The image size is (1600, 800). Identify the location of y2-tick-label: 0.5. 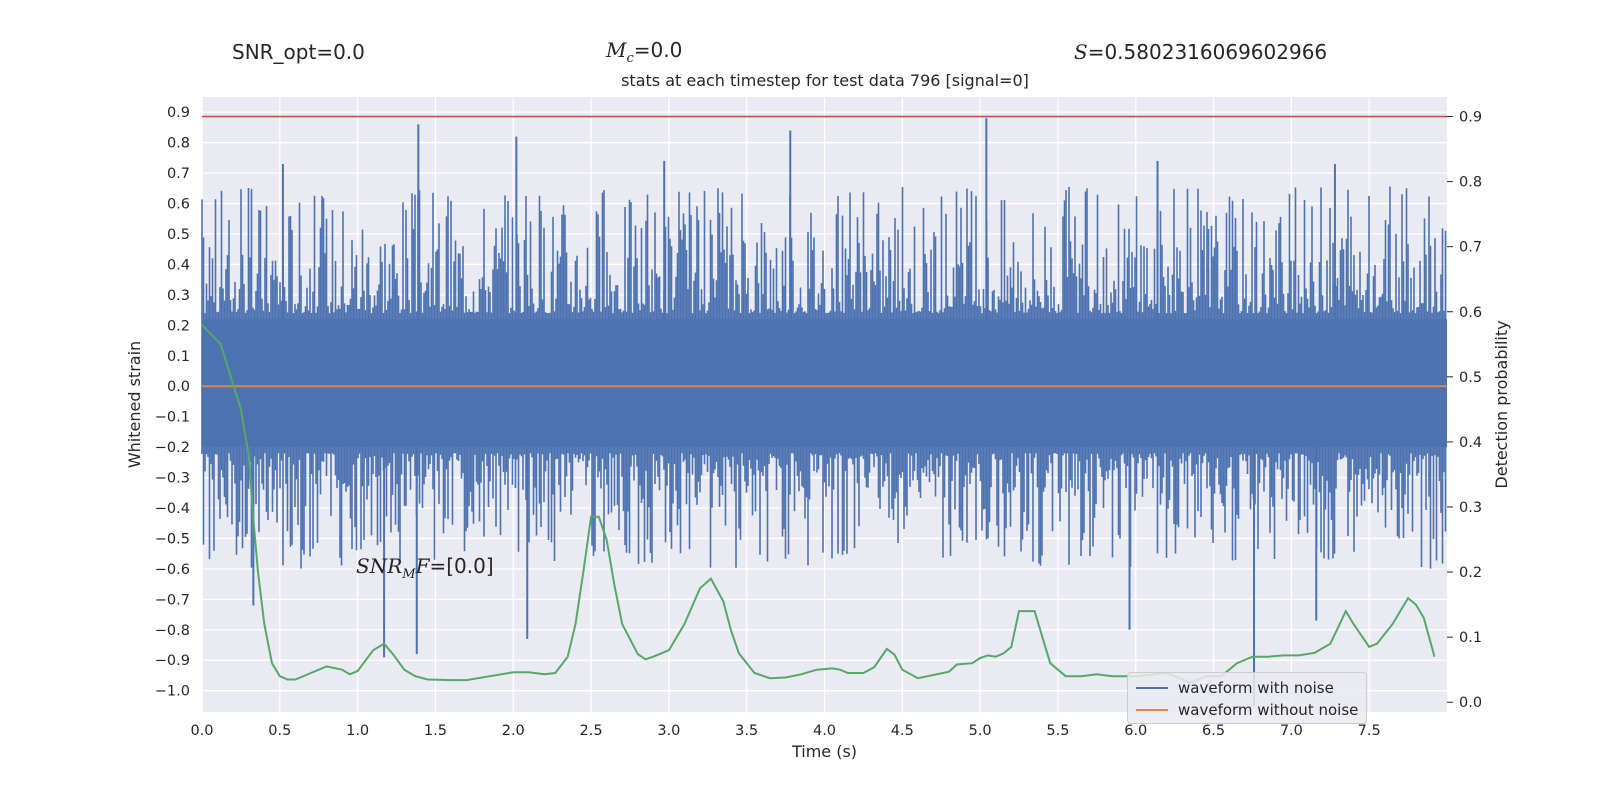
(1470, 378).